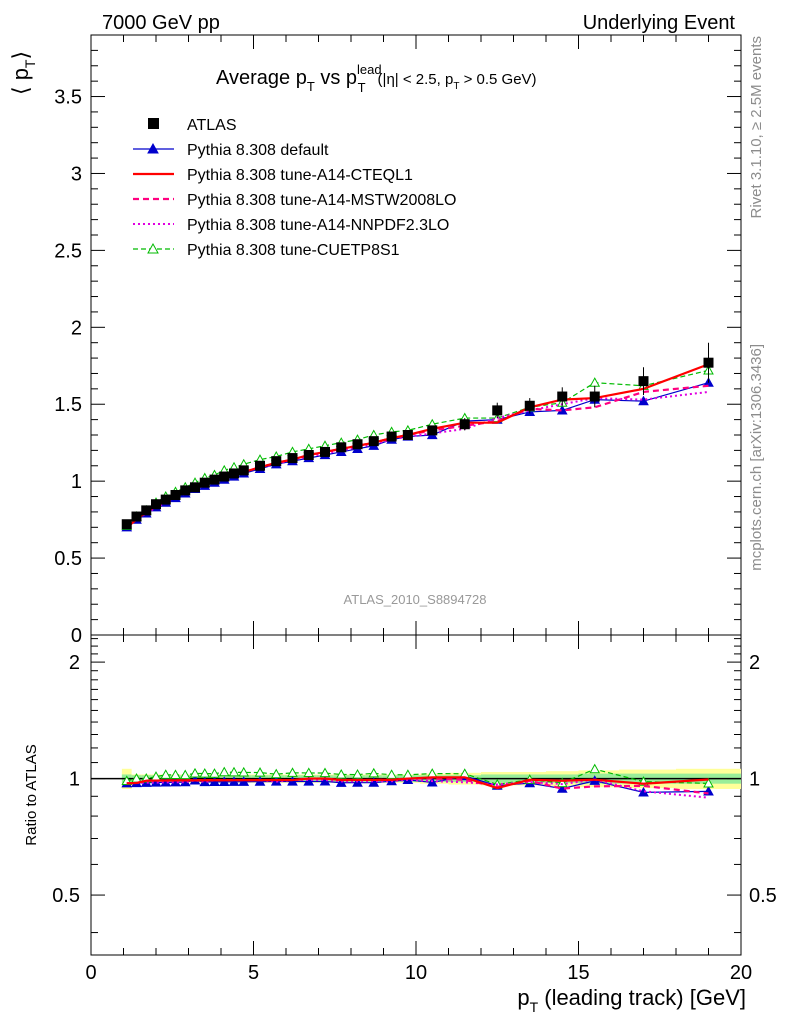  I want to click on legend-label-cuetp8s1: Pythia 8.308 tune-CUETP8S1, so click(293, 250).